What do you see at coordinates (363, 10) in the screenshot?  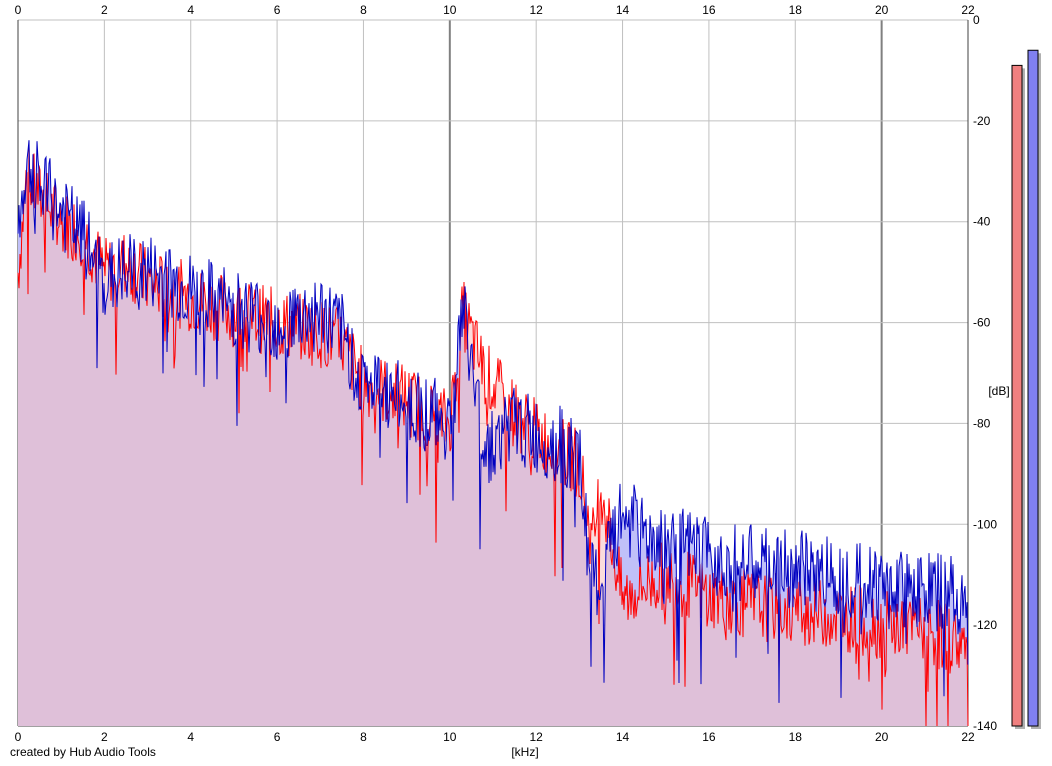 I see `x-tick-label-top: 8` at bounding box center [363, 10].